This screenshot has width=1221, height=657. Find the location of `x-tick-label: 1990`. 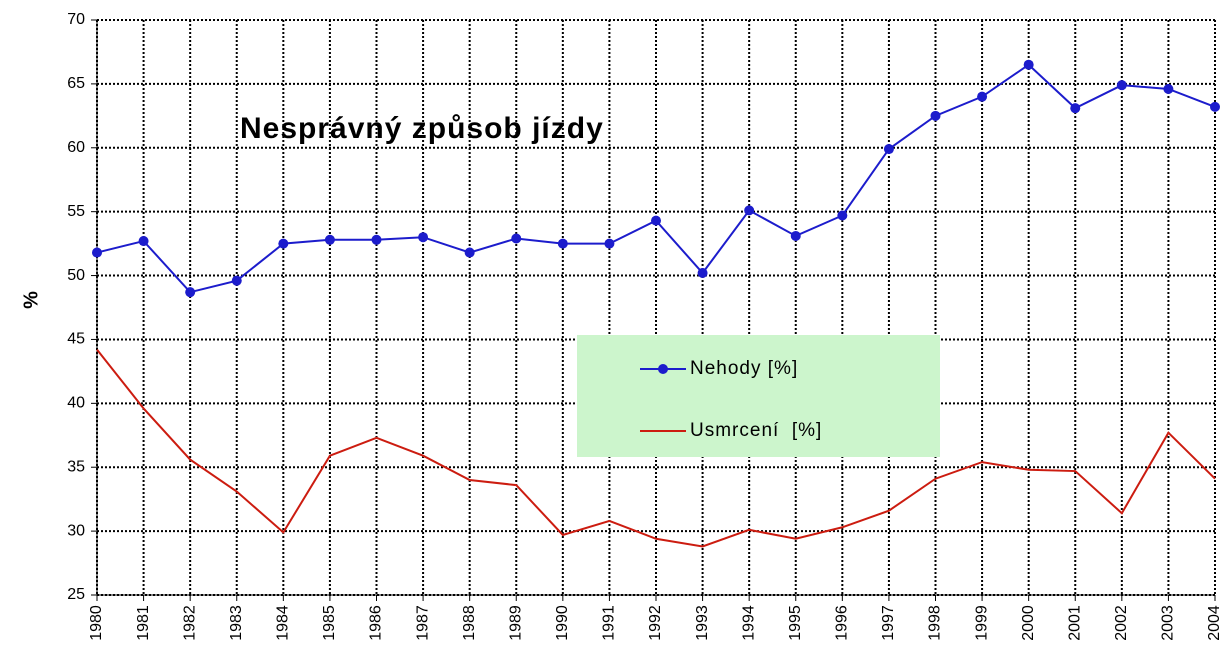

x-tick-label: 1990 is located at coordinates (562, 623).